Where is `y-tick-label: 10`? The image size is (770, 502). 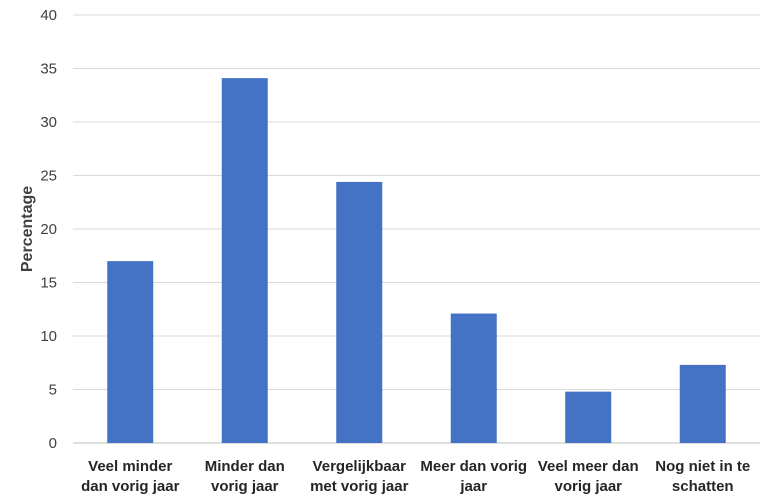 y-tick-label: 10 is located at coordinates (48, 336).